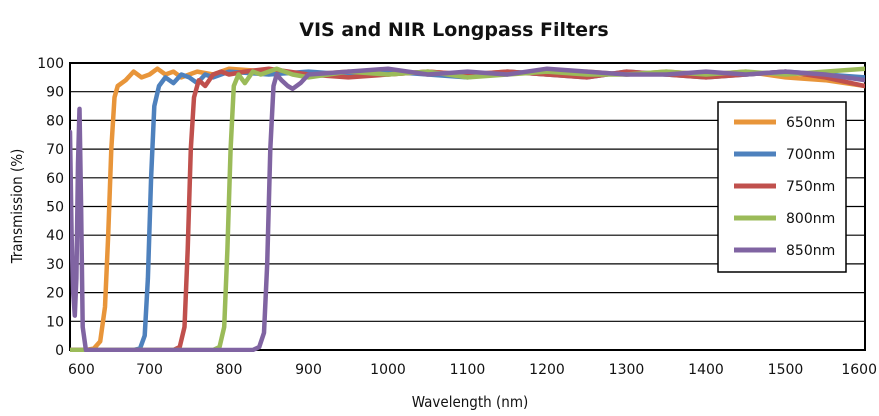 This screenshot has width=879, height=416. What do you see at coordinates (17, 207) in the screenshot?
I see `y-axis-label: Transmission (%)` at bounding box center [17, 207].